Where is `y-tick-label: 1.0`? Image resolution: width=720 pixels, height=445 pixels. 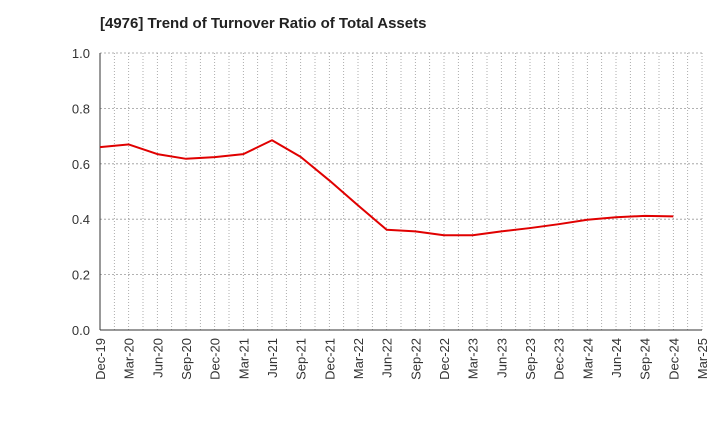 y-tick-label: 1.0 is located at coordinates (81, 53).